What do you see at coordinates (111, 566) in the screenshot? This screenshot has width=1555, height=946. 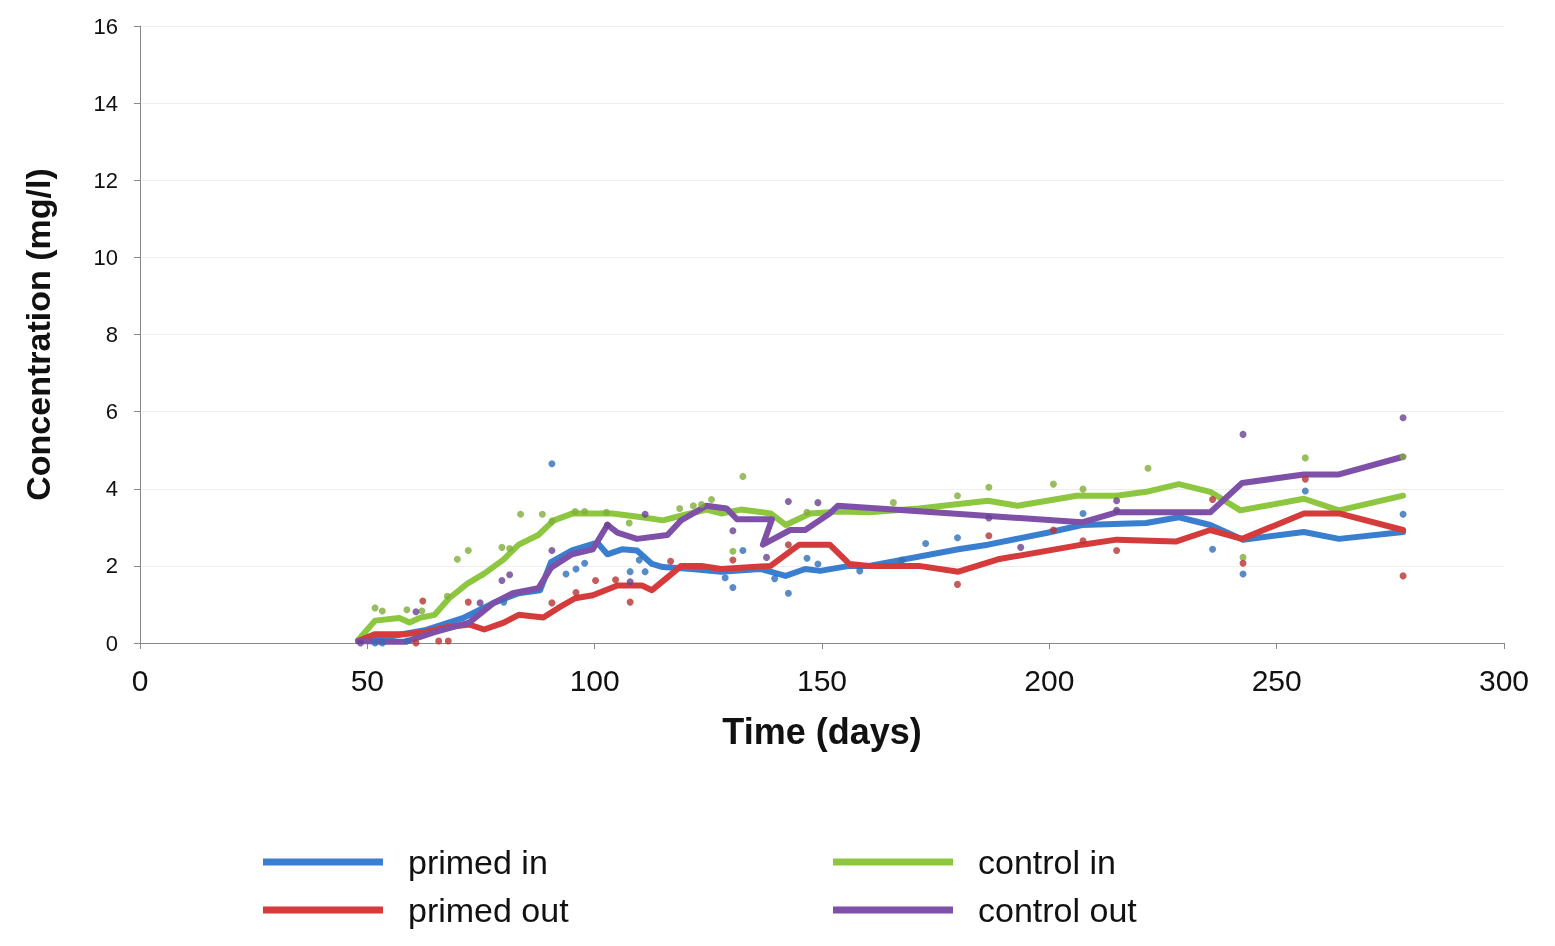 I see `y-tick-label: 2` at bounding box center [111, 566].